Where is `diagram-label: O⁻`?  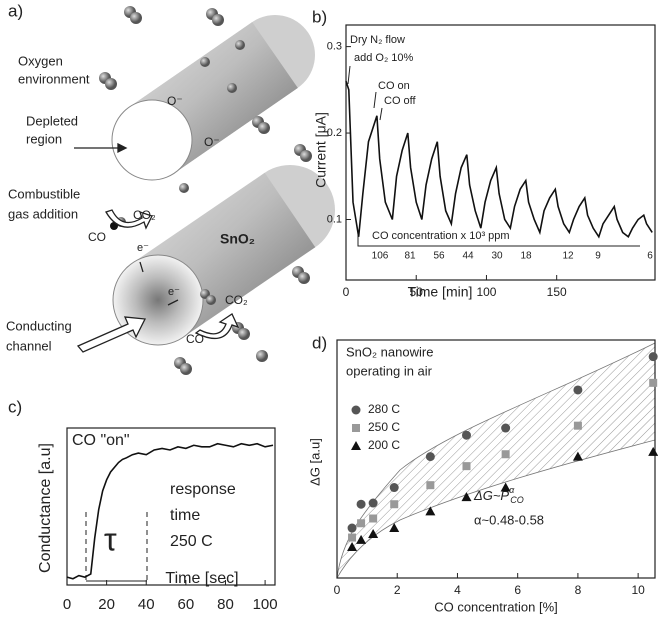
diagram-label: O⁻ is located at coordinates (175, 101).